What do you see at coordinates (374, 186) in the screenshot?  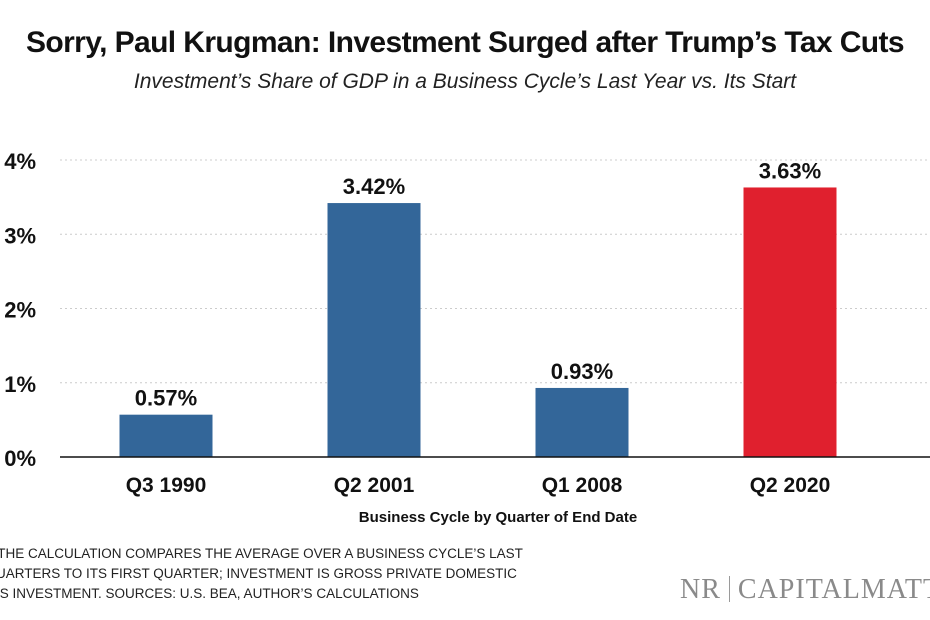 I see `bar-value-label: 3.42%` at bounding box center [374, 186].